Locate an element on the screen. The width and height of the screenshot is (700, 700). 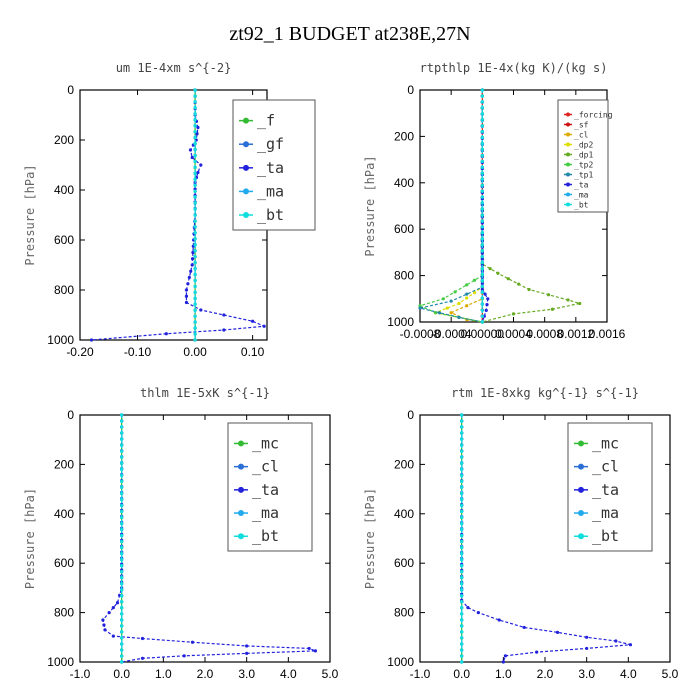
y-tick-label: 800 is located at coordinates (64, 613).